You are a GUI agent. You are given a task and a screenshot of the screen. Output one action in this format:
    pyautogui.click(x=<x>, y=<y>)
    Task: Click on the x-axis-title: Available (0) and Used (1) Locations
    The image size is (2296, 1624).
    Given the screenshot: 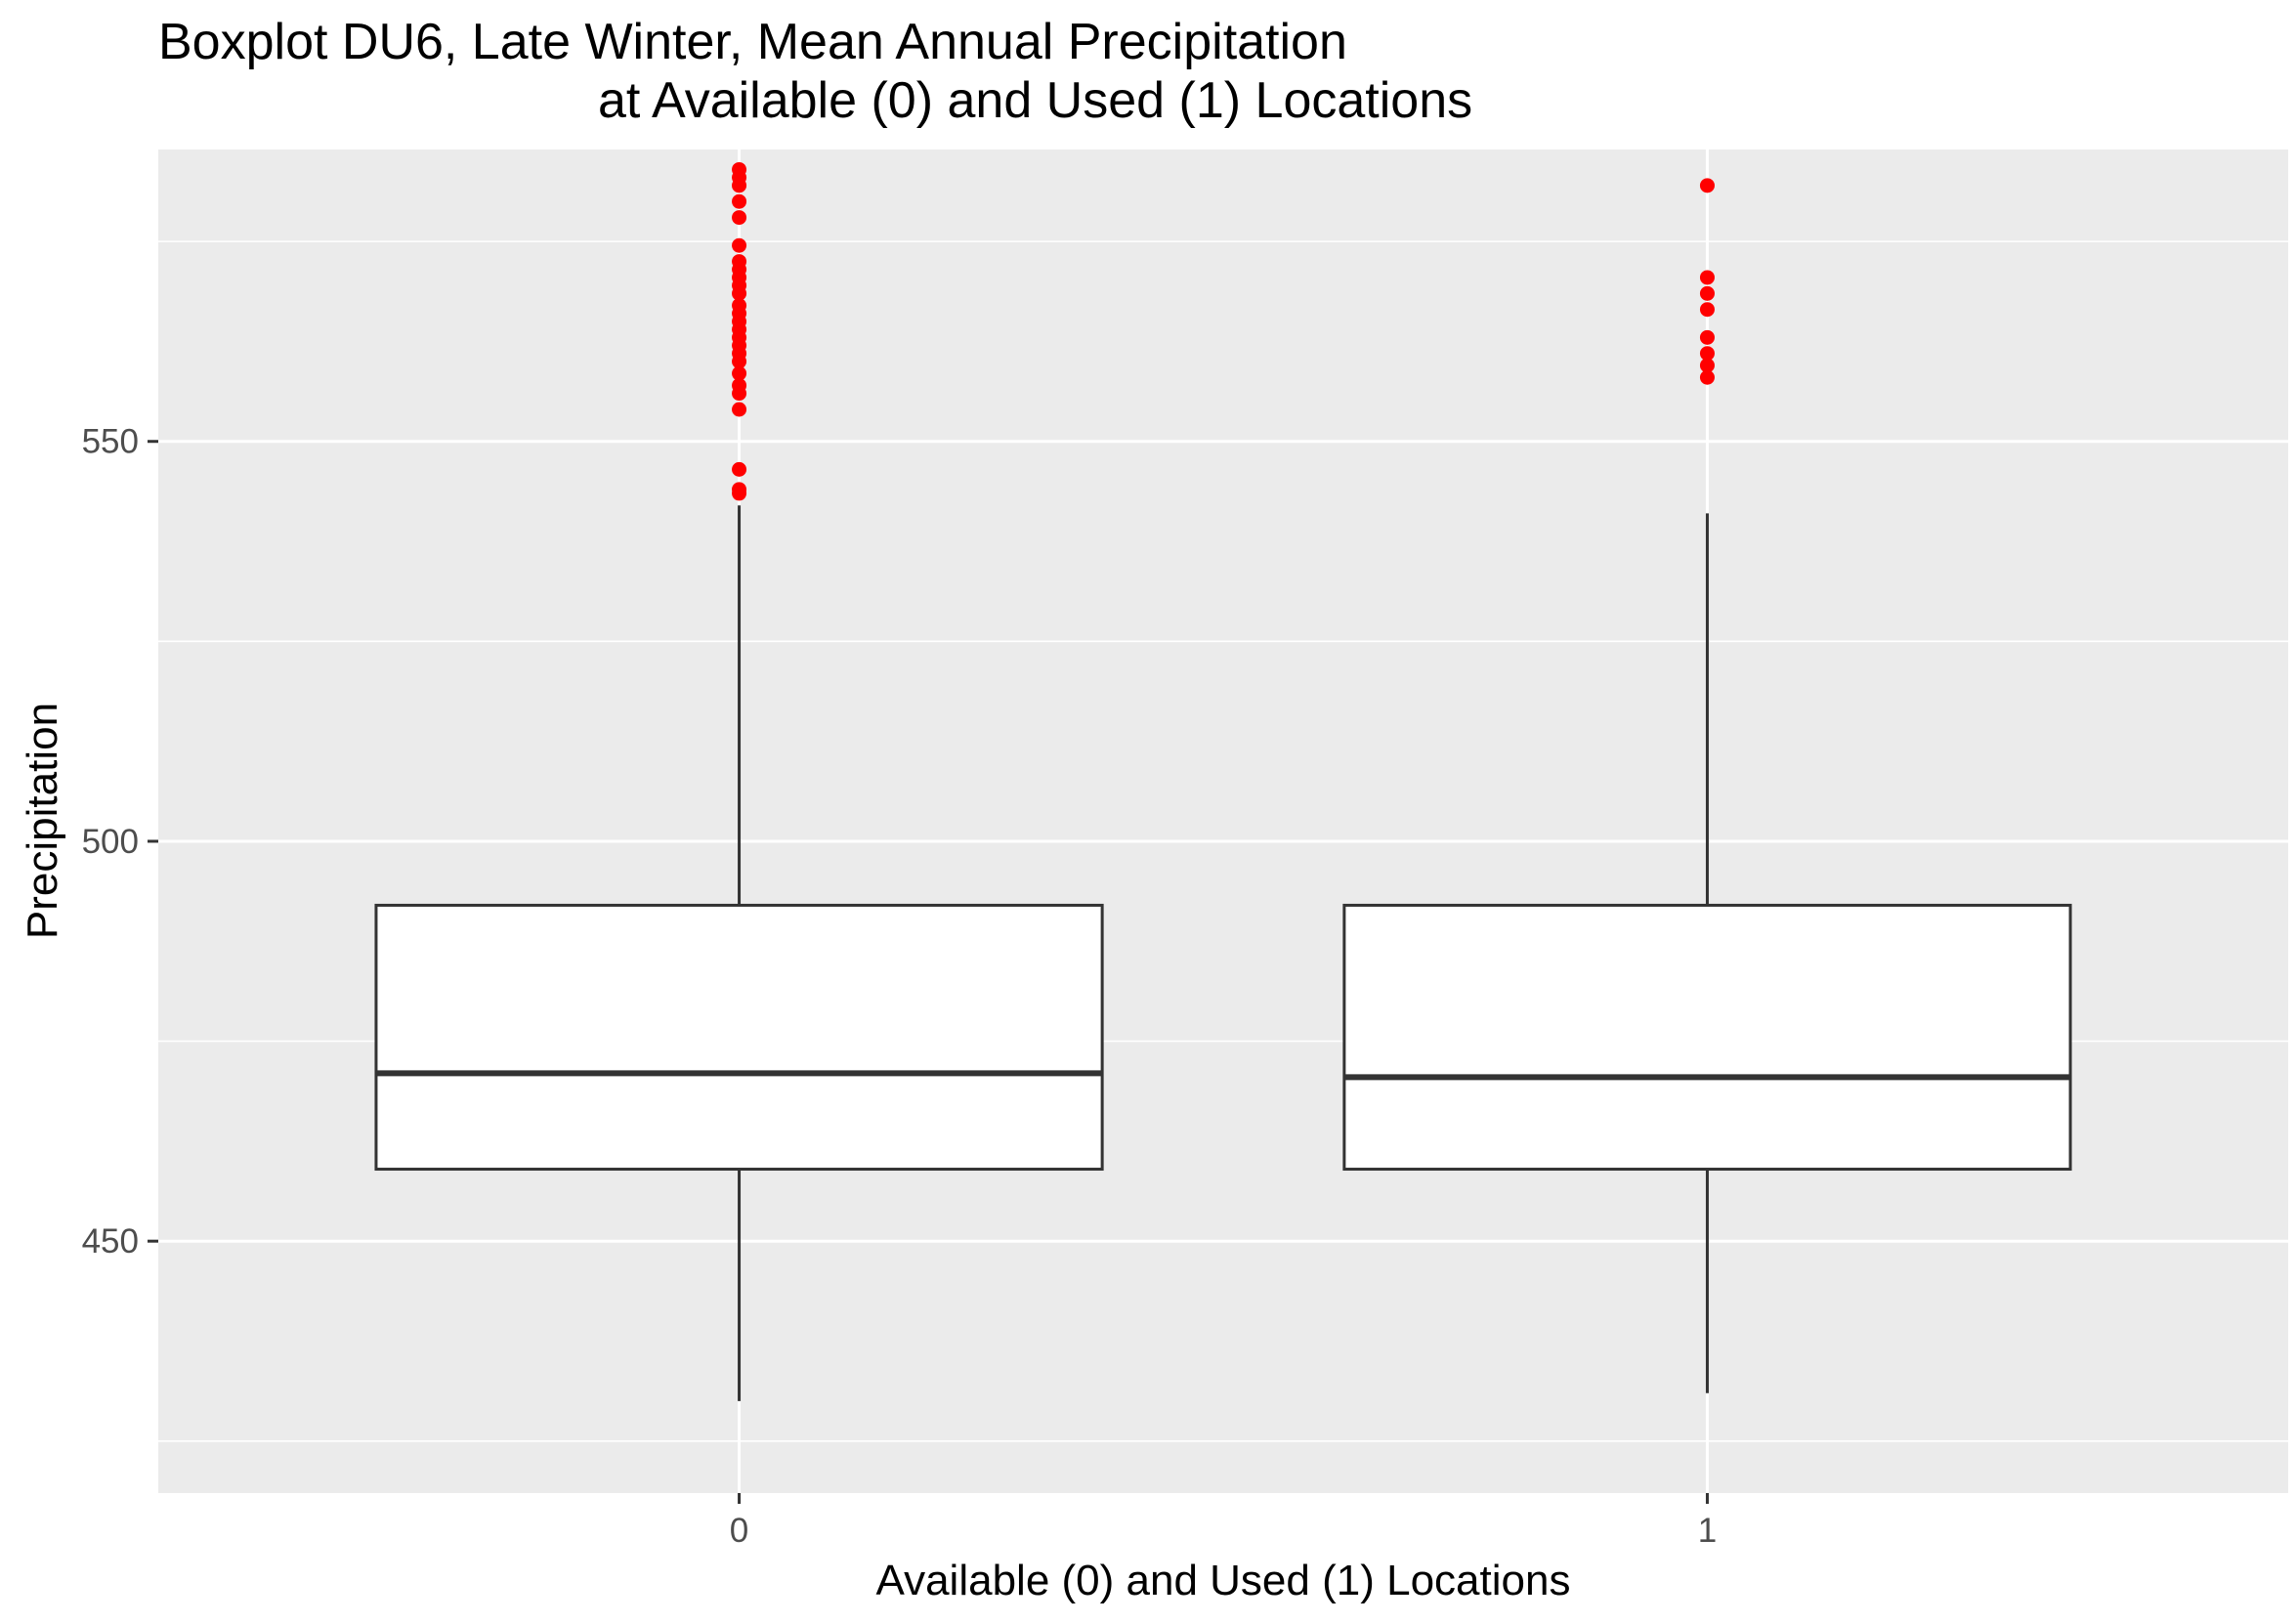 What is the action you would take?
    pyautogui.click(x=1223, y=1580)
    